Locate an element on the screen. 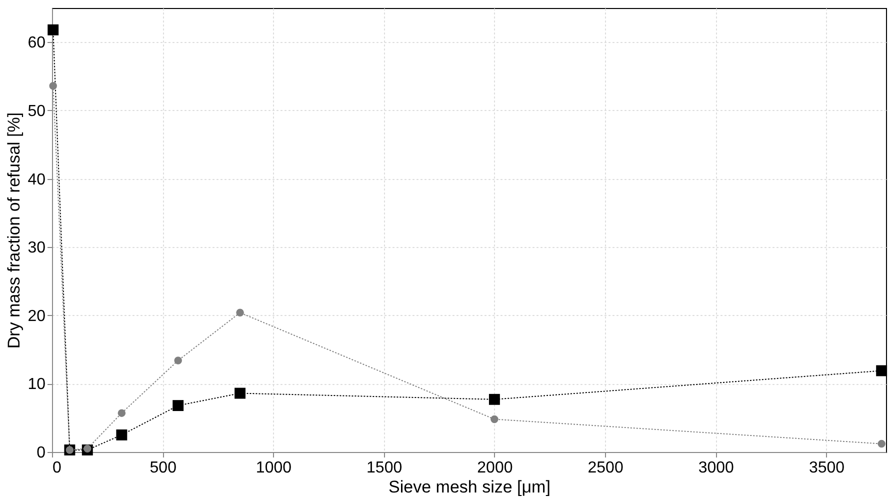 This screenshot has height=500, width=892. y-tick-label: 20 is located at coordinates (37, 316).